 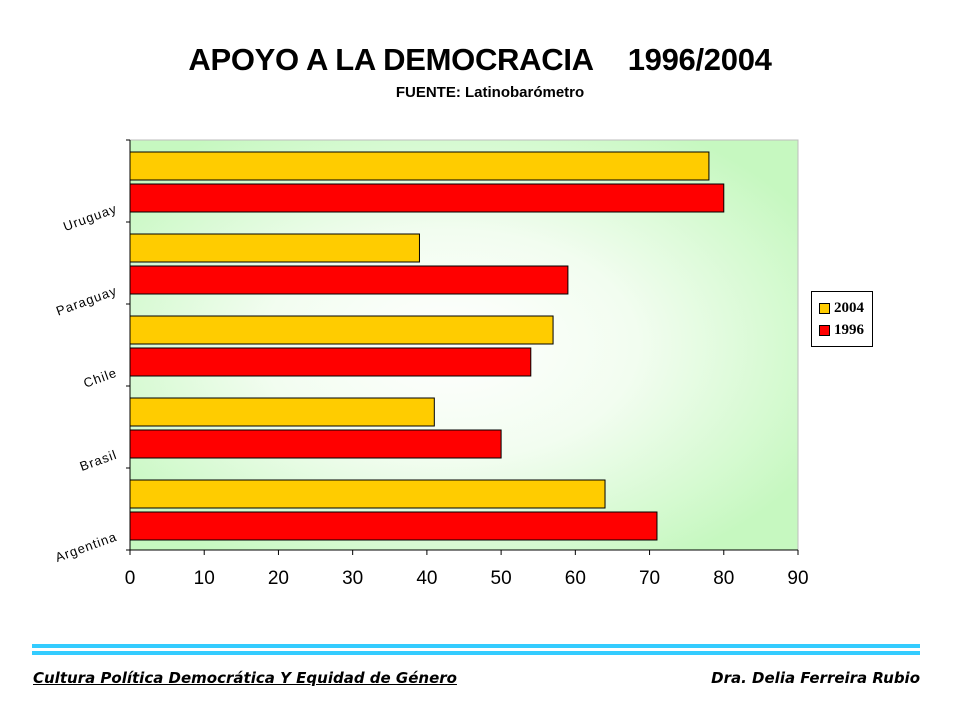 What do you see at coordinates (86, 547) in the screenshot?
I see `category-label-argentina: Argentina` at bounding box center [86, 547].